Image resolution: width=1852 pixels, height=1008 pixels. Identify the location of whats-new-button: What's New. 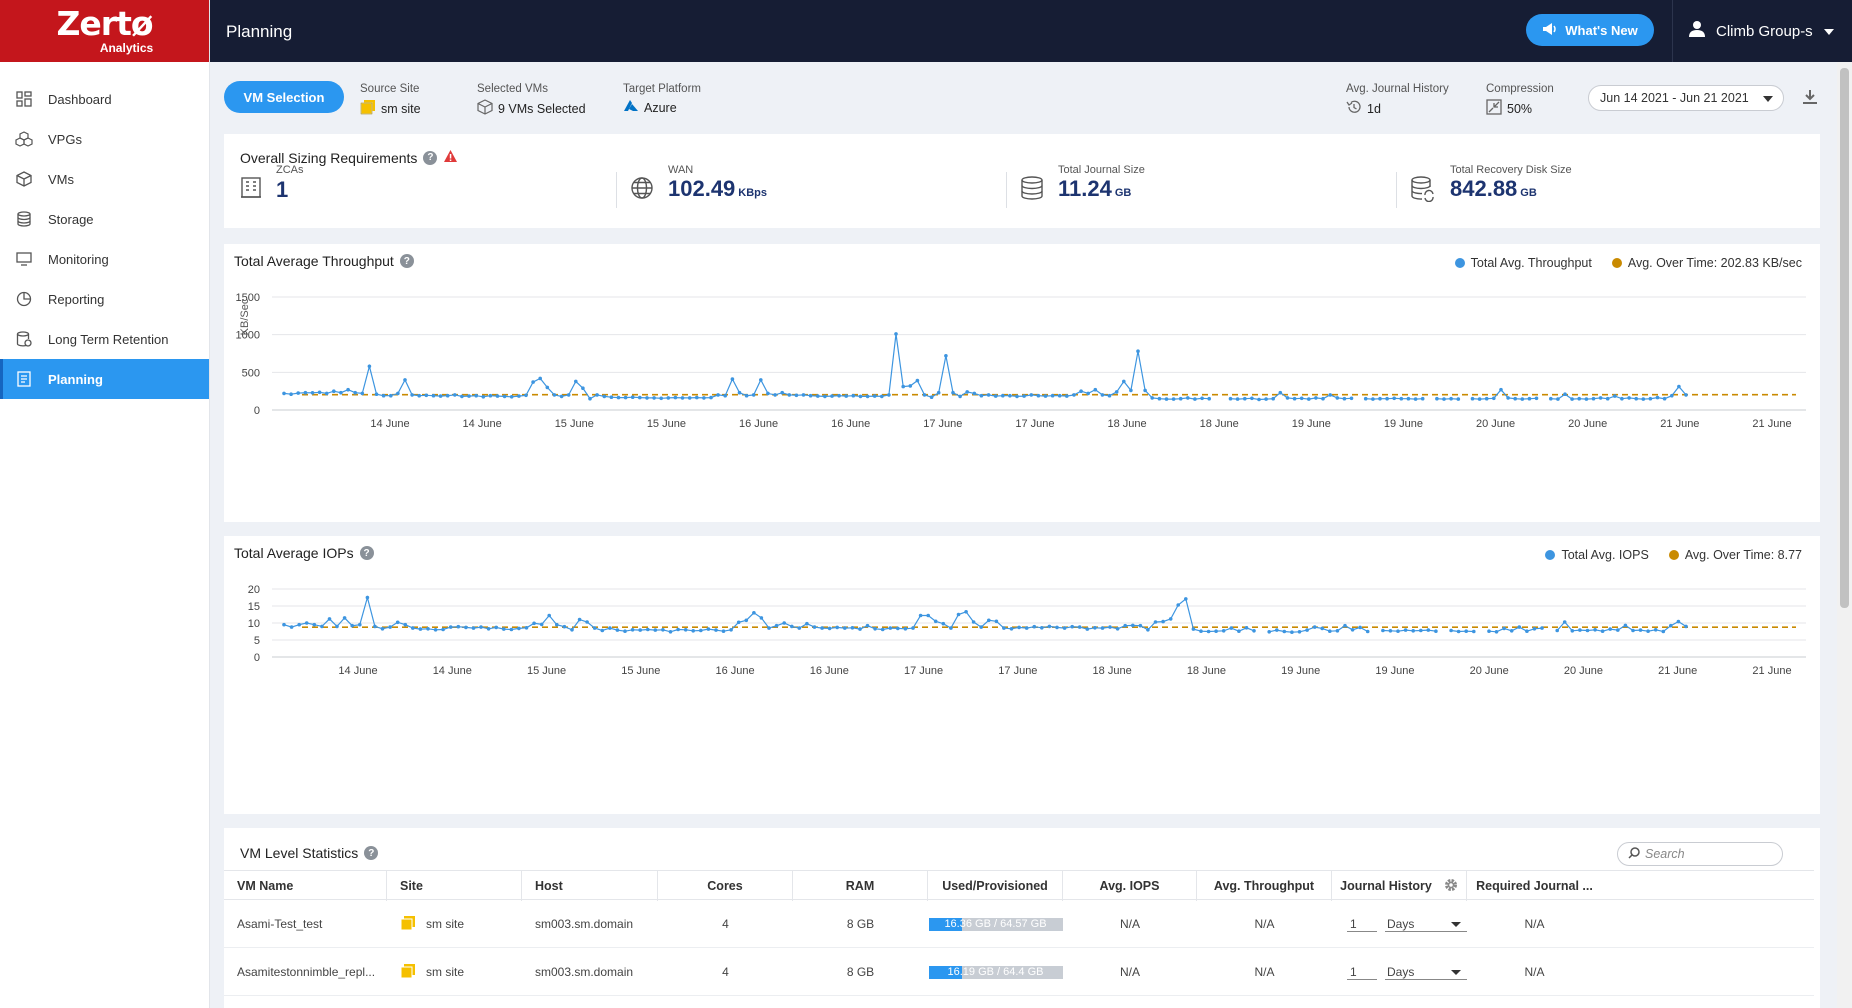
(1590, 30).